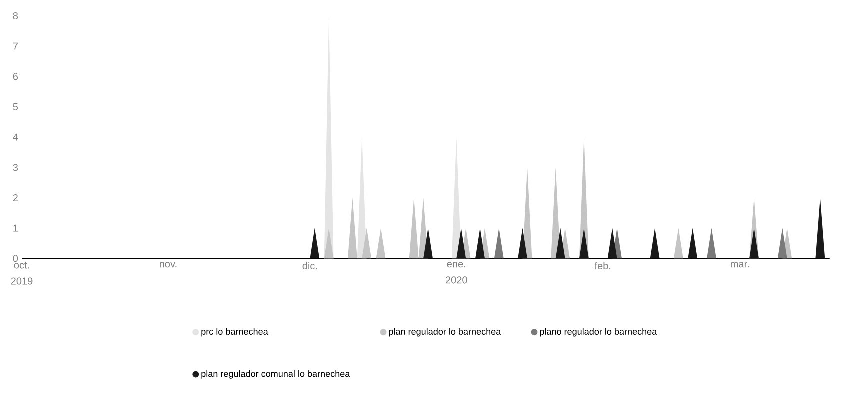  I want to click on legend-label: plano regulador lo barnechea, so click(599, 333).